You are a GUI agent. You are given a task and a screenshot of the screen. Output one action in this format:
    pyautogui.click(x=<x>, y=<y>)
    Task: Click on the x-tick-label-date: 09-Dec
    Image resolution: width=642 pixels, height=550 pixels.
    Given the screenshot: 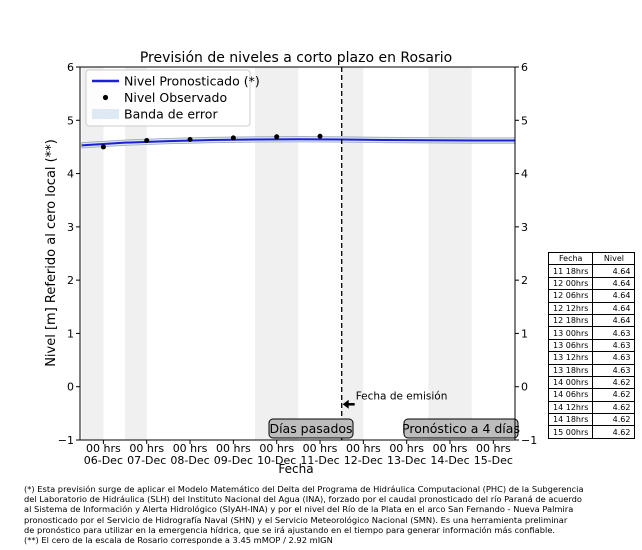 What is the action you would take?
    pyautogui.click(x=233, y=460)
    